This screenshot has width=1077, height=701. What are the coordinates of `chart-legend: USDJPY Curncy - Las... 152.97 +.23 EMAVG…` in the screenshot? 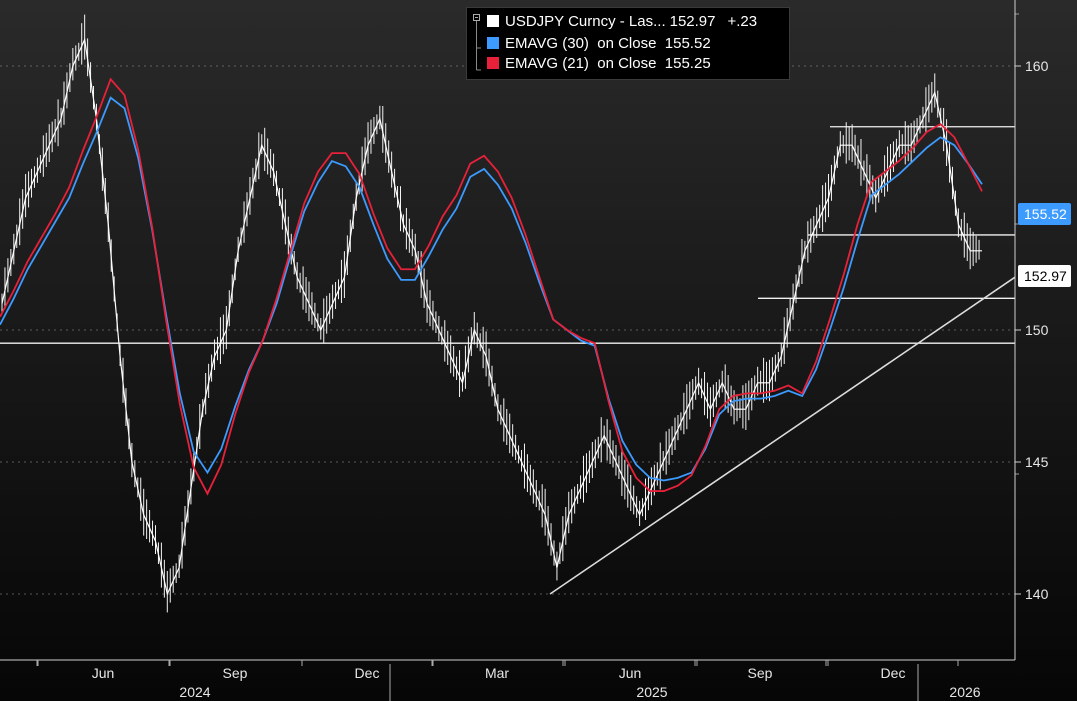 It's located at (628, 43).